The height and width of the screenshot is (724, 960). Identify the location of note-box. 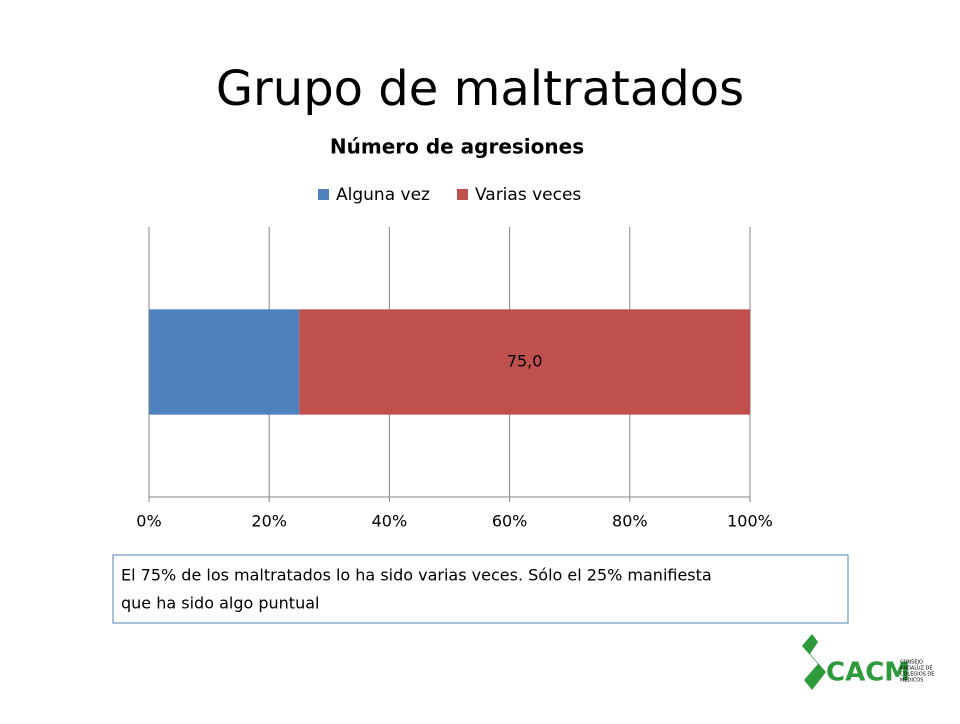
(480, 589).